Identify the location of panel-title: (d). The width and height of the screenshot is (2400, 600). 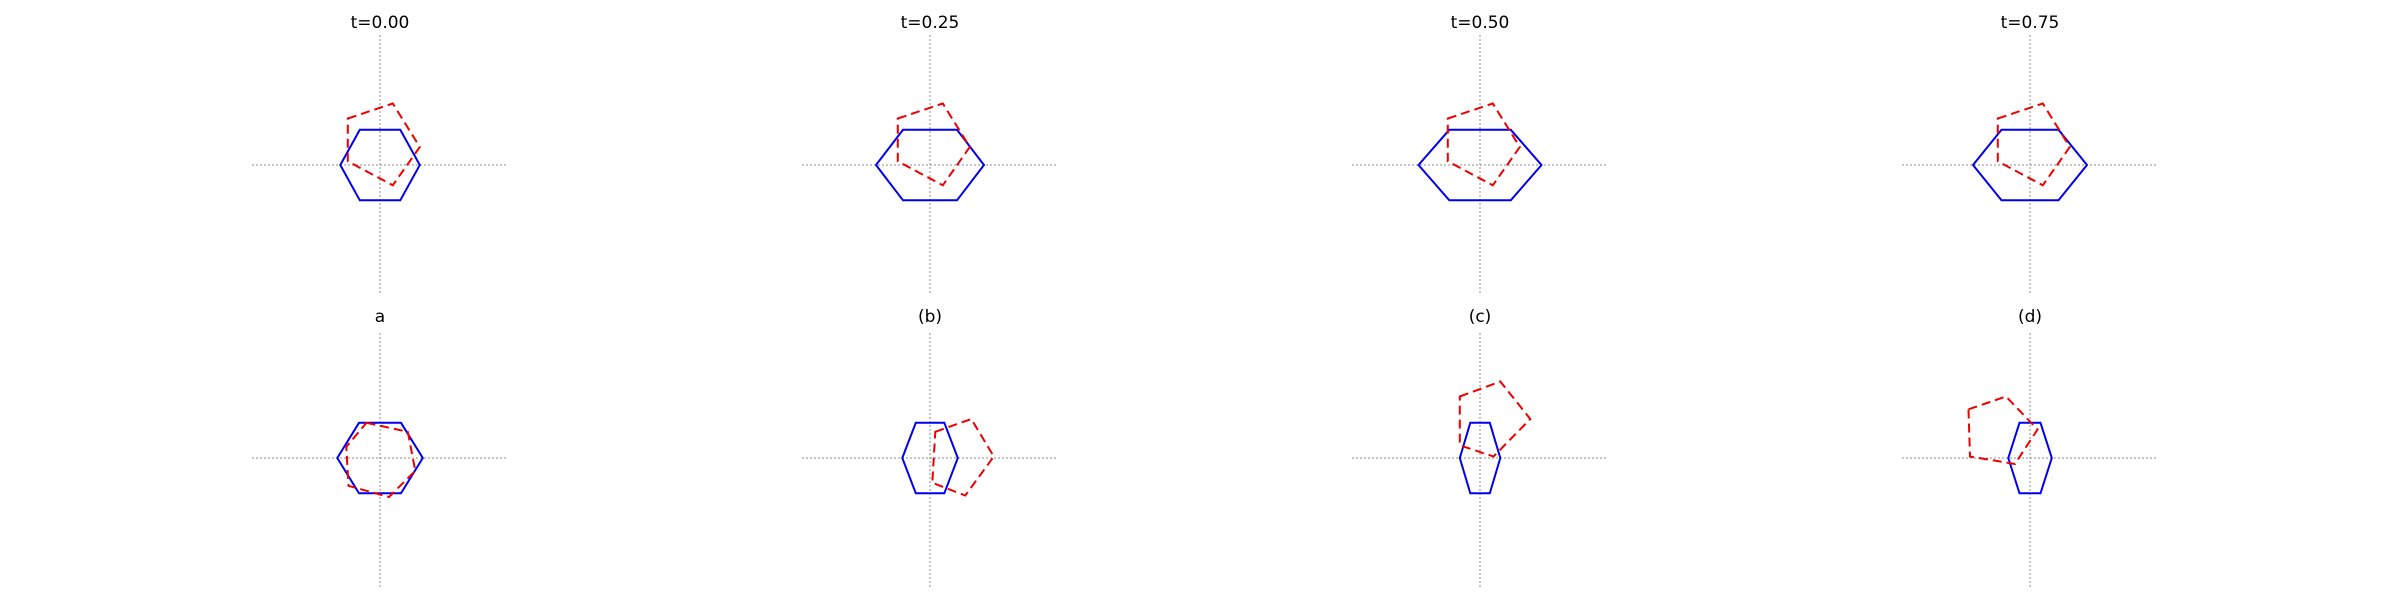
(2030, 317).